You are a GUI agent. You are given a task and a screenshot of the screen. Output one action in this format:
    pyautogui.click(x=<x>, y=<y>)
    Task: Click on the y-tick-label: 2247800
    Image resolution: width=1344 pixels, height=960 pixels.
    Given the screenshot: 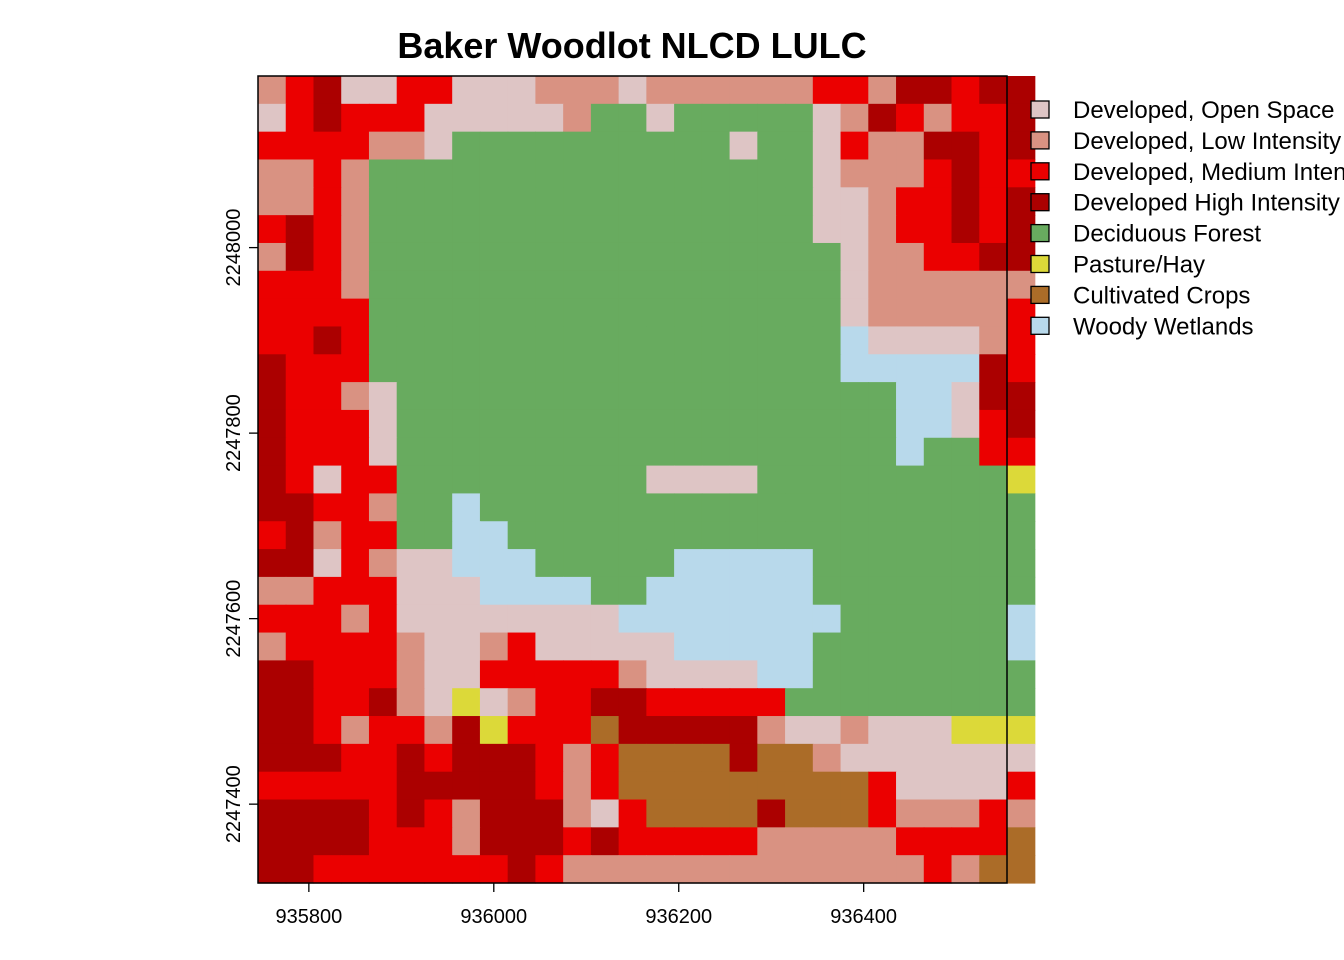 What is the action you would take?
    pyautogui.click(x=234, y=433)
    